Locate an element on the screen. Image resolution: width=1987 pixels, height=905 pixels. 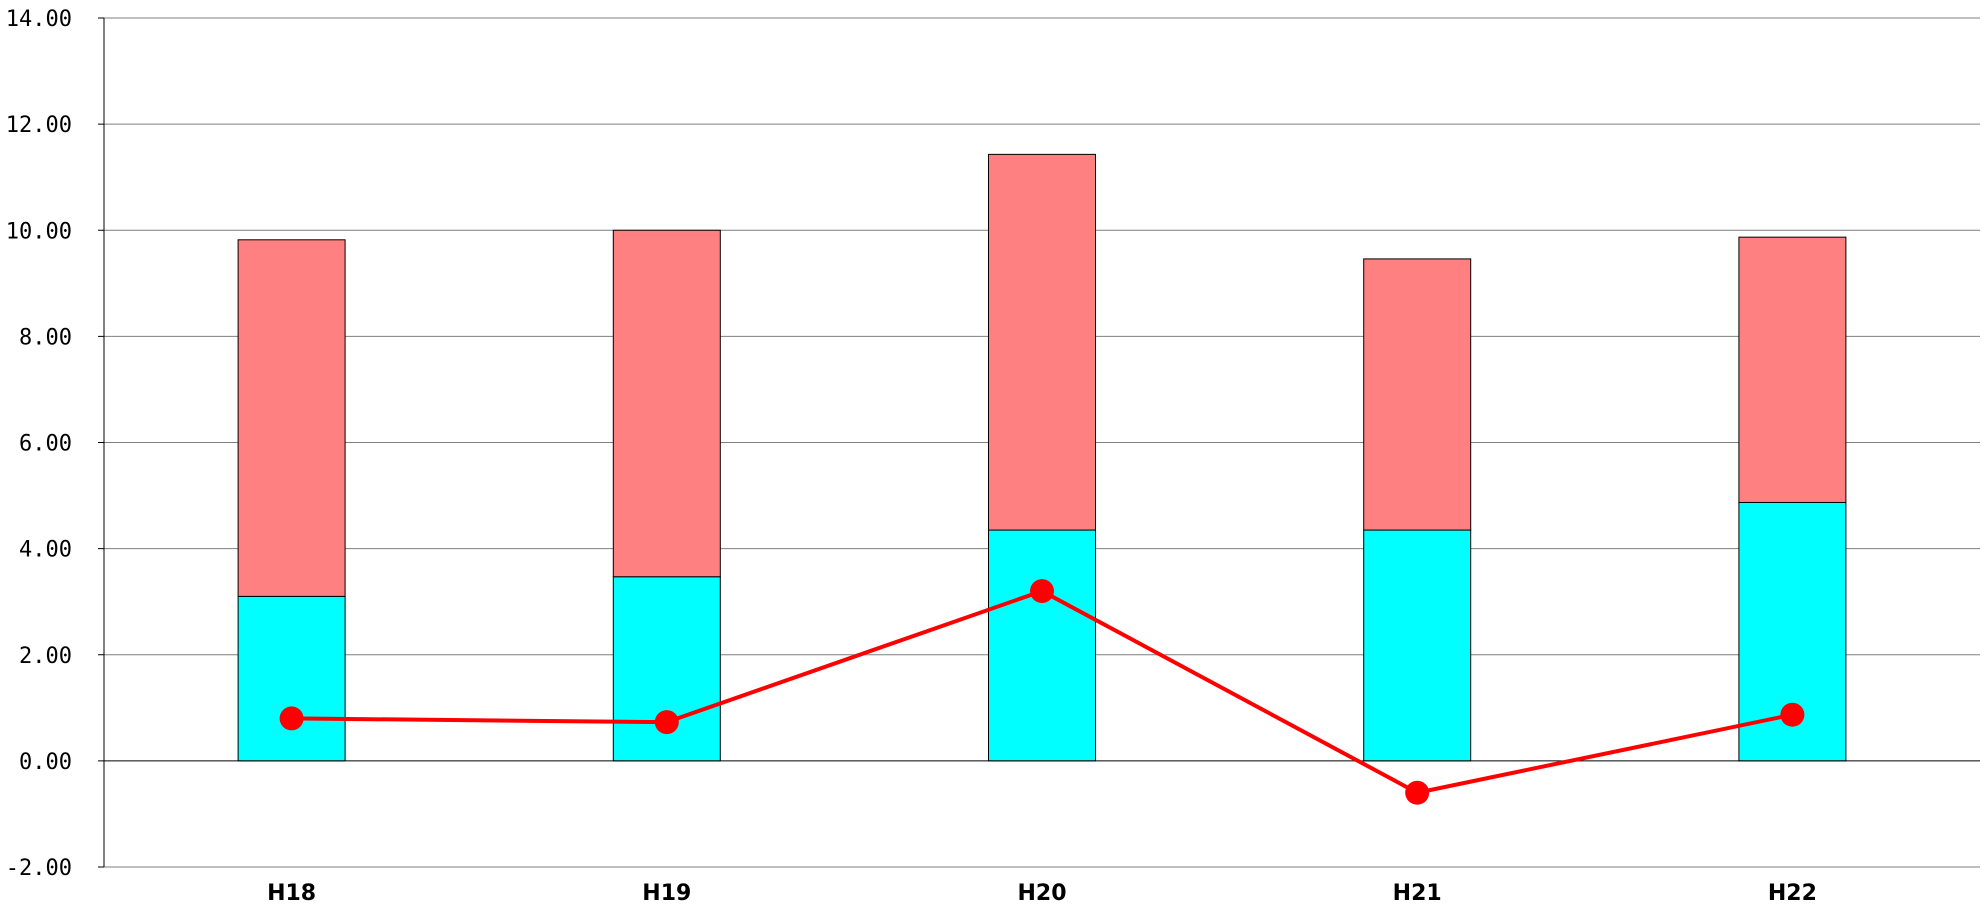
y-tick-label: 4.00 is located at coordinates (45, 550).